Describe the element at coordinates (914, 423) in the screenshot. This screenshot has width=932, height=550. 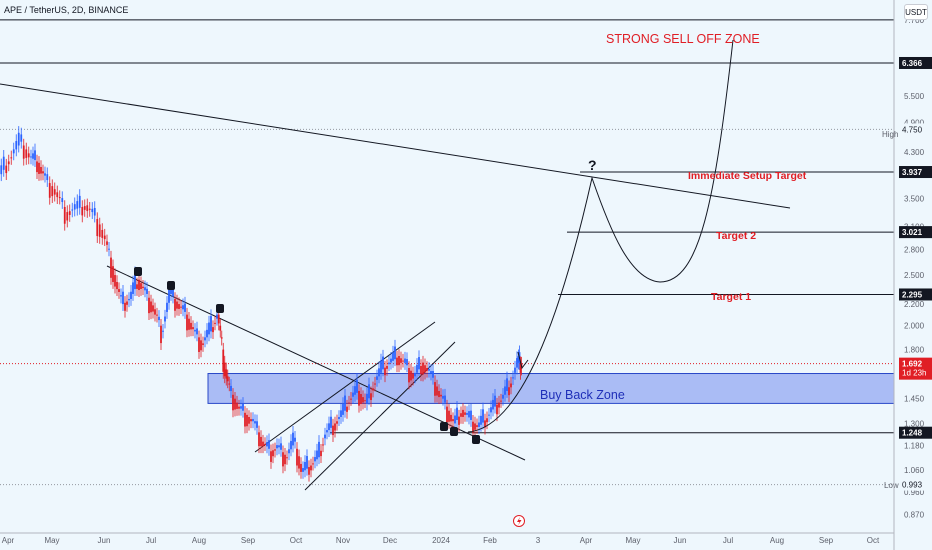
I see `price-tick-label: 1.300` at that location.